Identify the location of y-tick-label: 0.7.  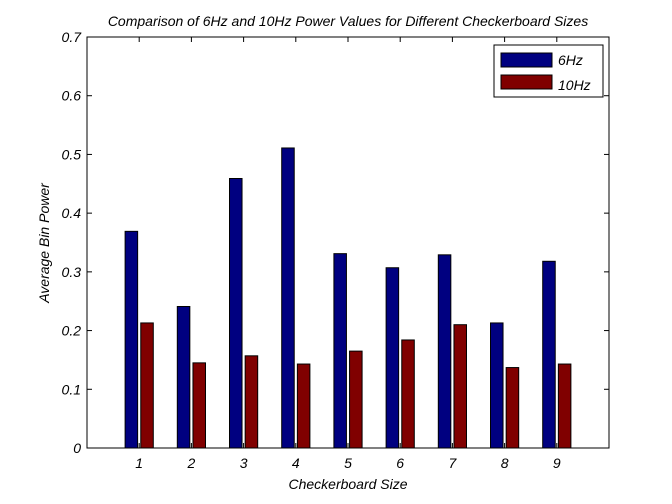
(72, 37).